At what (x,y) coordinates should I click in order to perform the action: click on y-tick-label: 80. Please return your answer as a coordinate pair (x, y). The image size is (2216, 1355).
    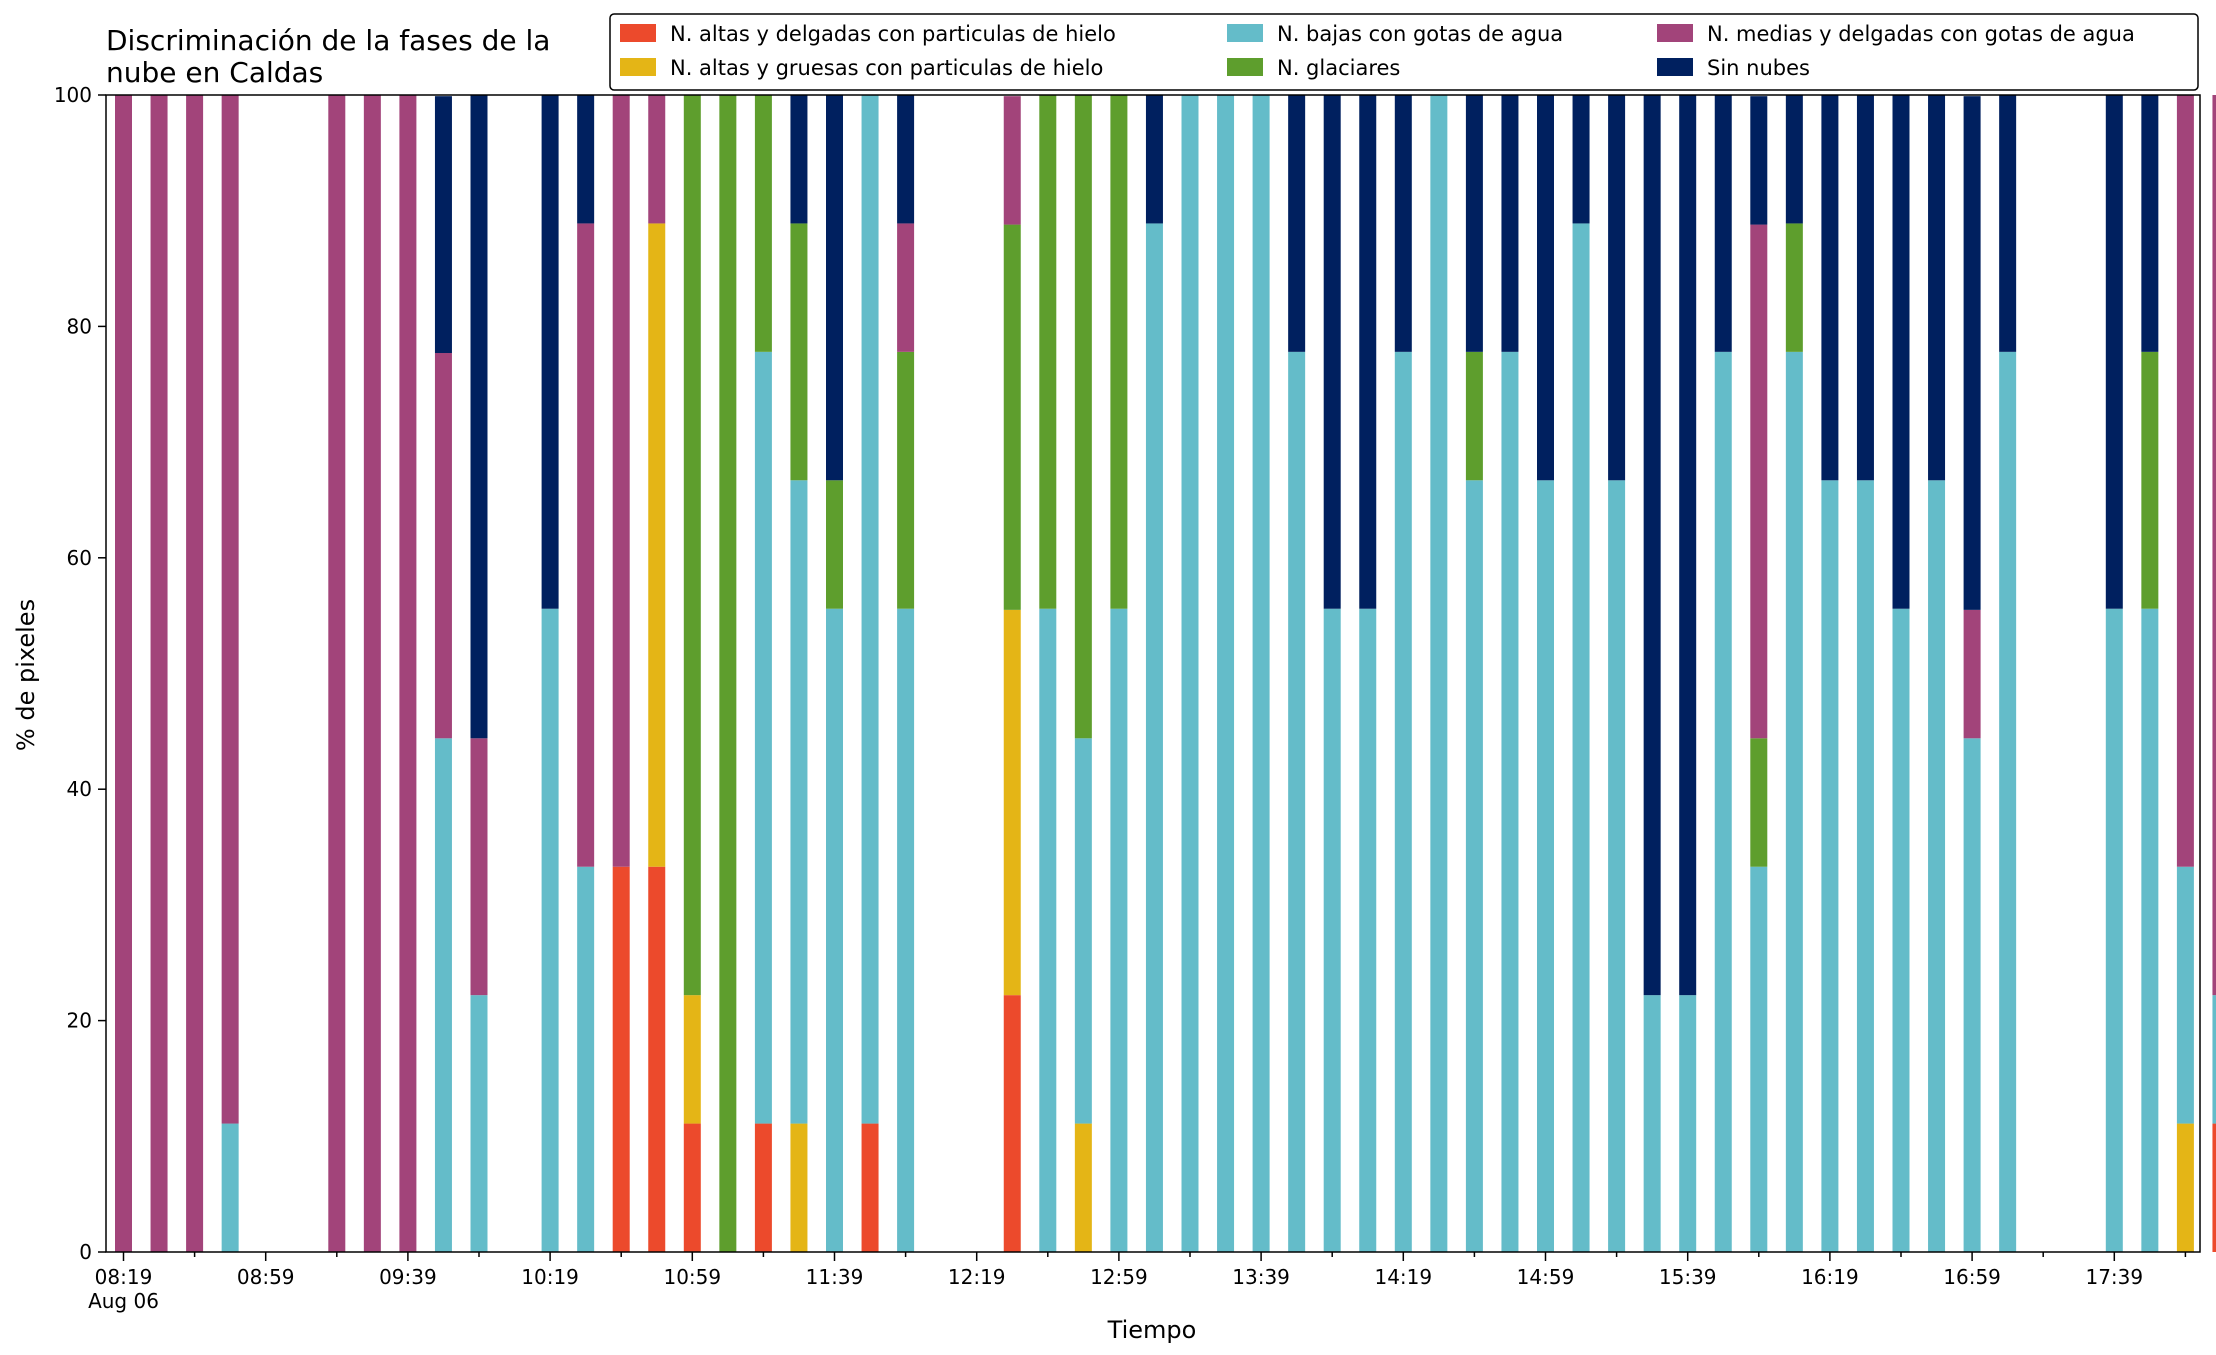
    Looking at the image, I should click on (79, 326).